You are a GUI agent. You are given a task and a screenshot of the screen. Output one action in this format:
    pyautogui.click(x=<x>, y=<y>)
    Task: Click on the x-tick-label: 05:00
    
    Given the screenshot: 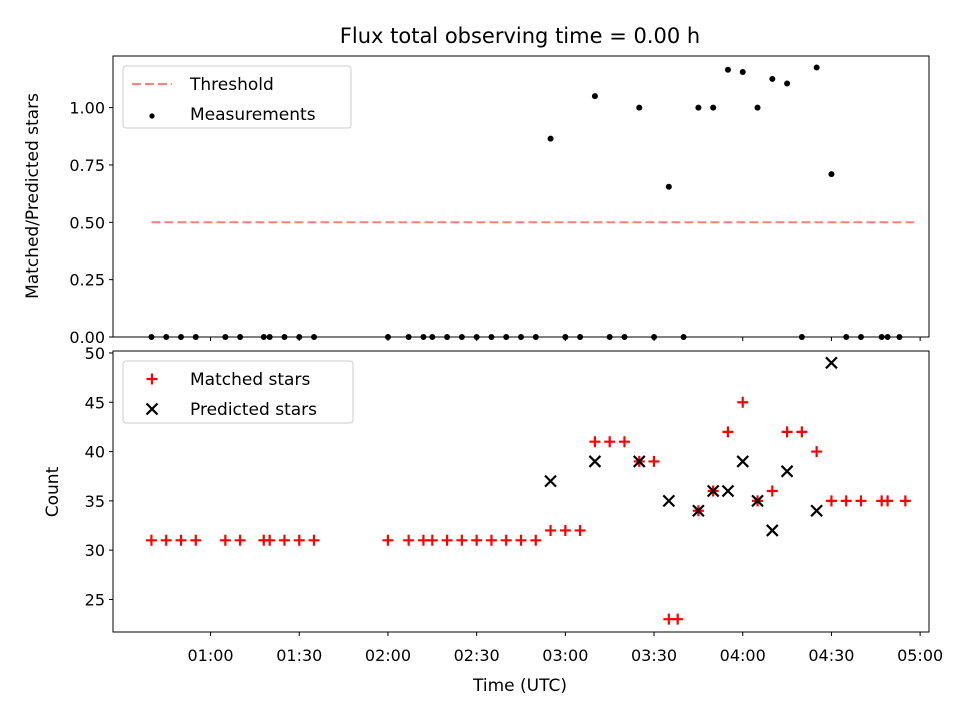 What is the action you would take?
    pyautogui.click(x=920, y=655)
    